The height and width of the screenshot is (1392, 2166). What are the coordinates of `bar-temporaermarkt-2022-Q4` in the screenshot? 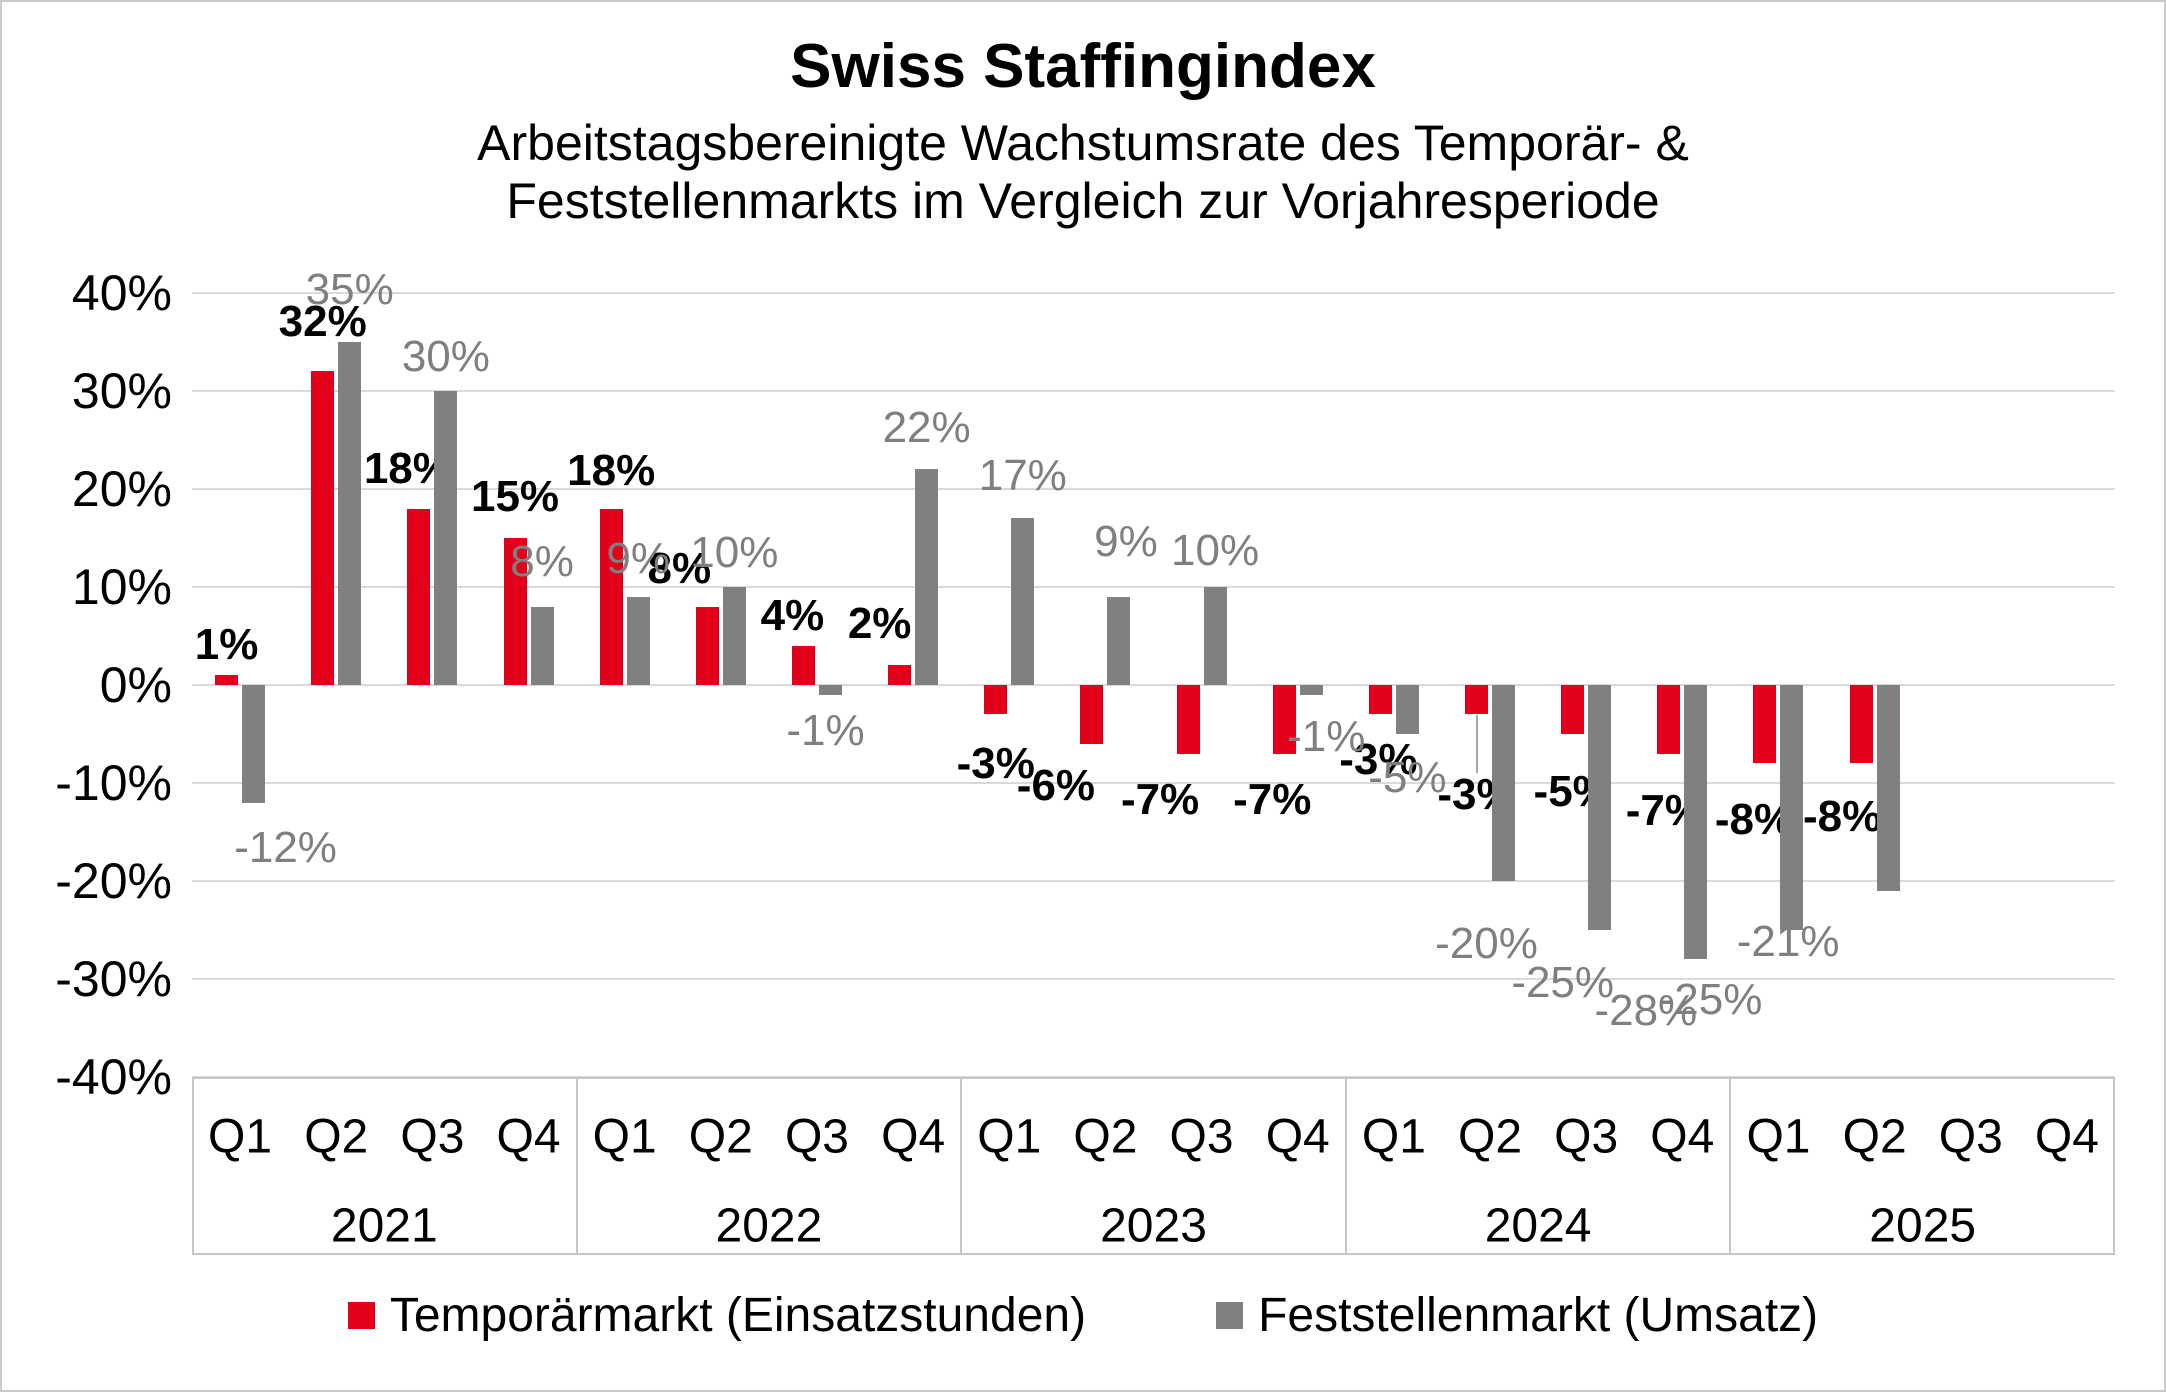 It's located at (900, 675).